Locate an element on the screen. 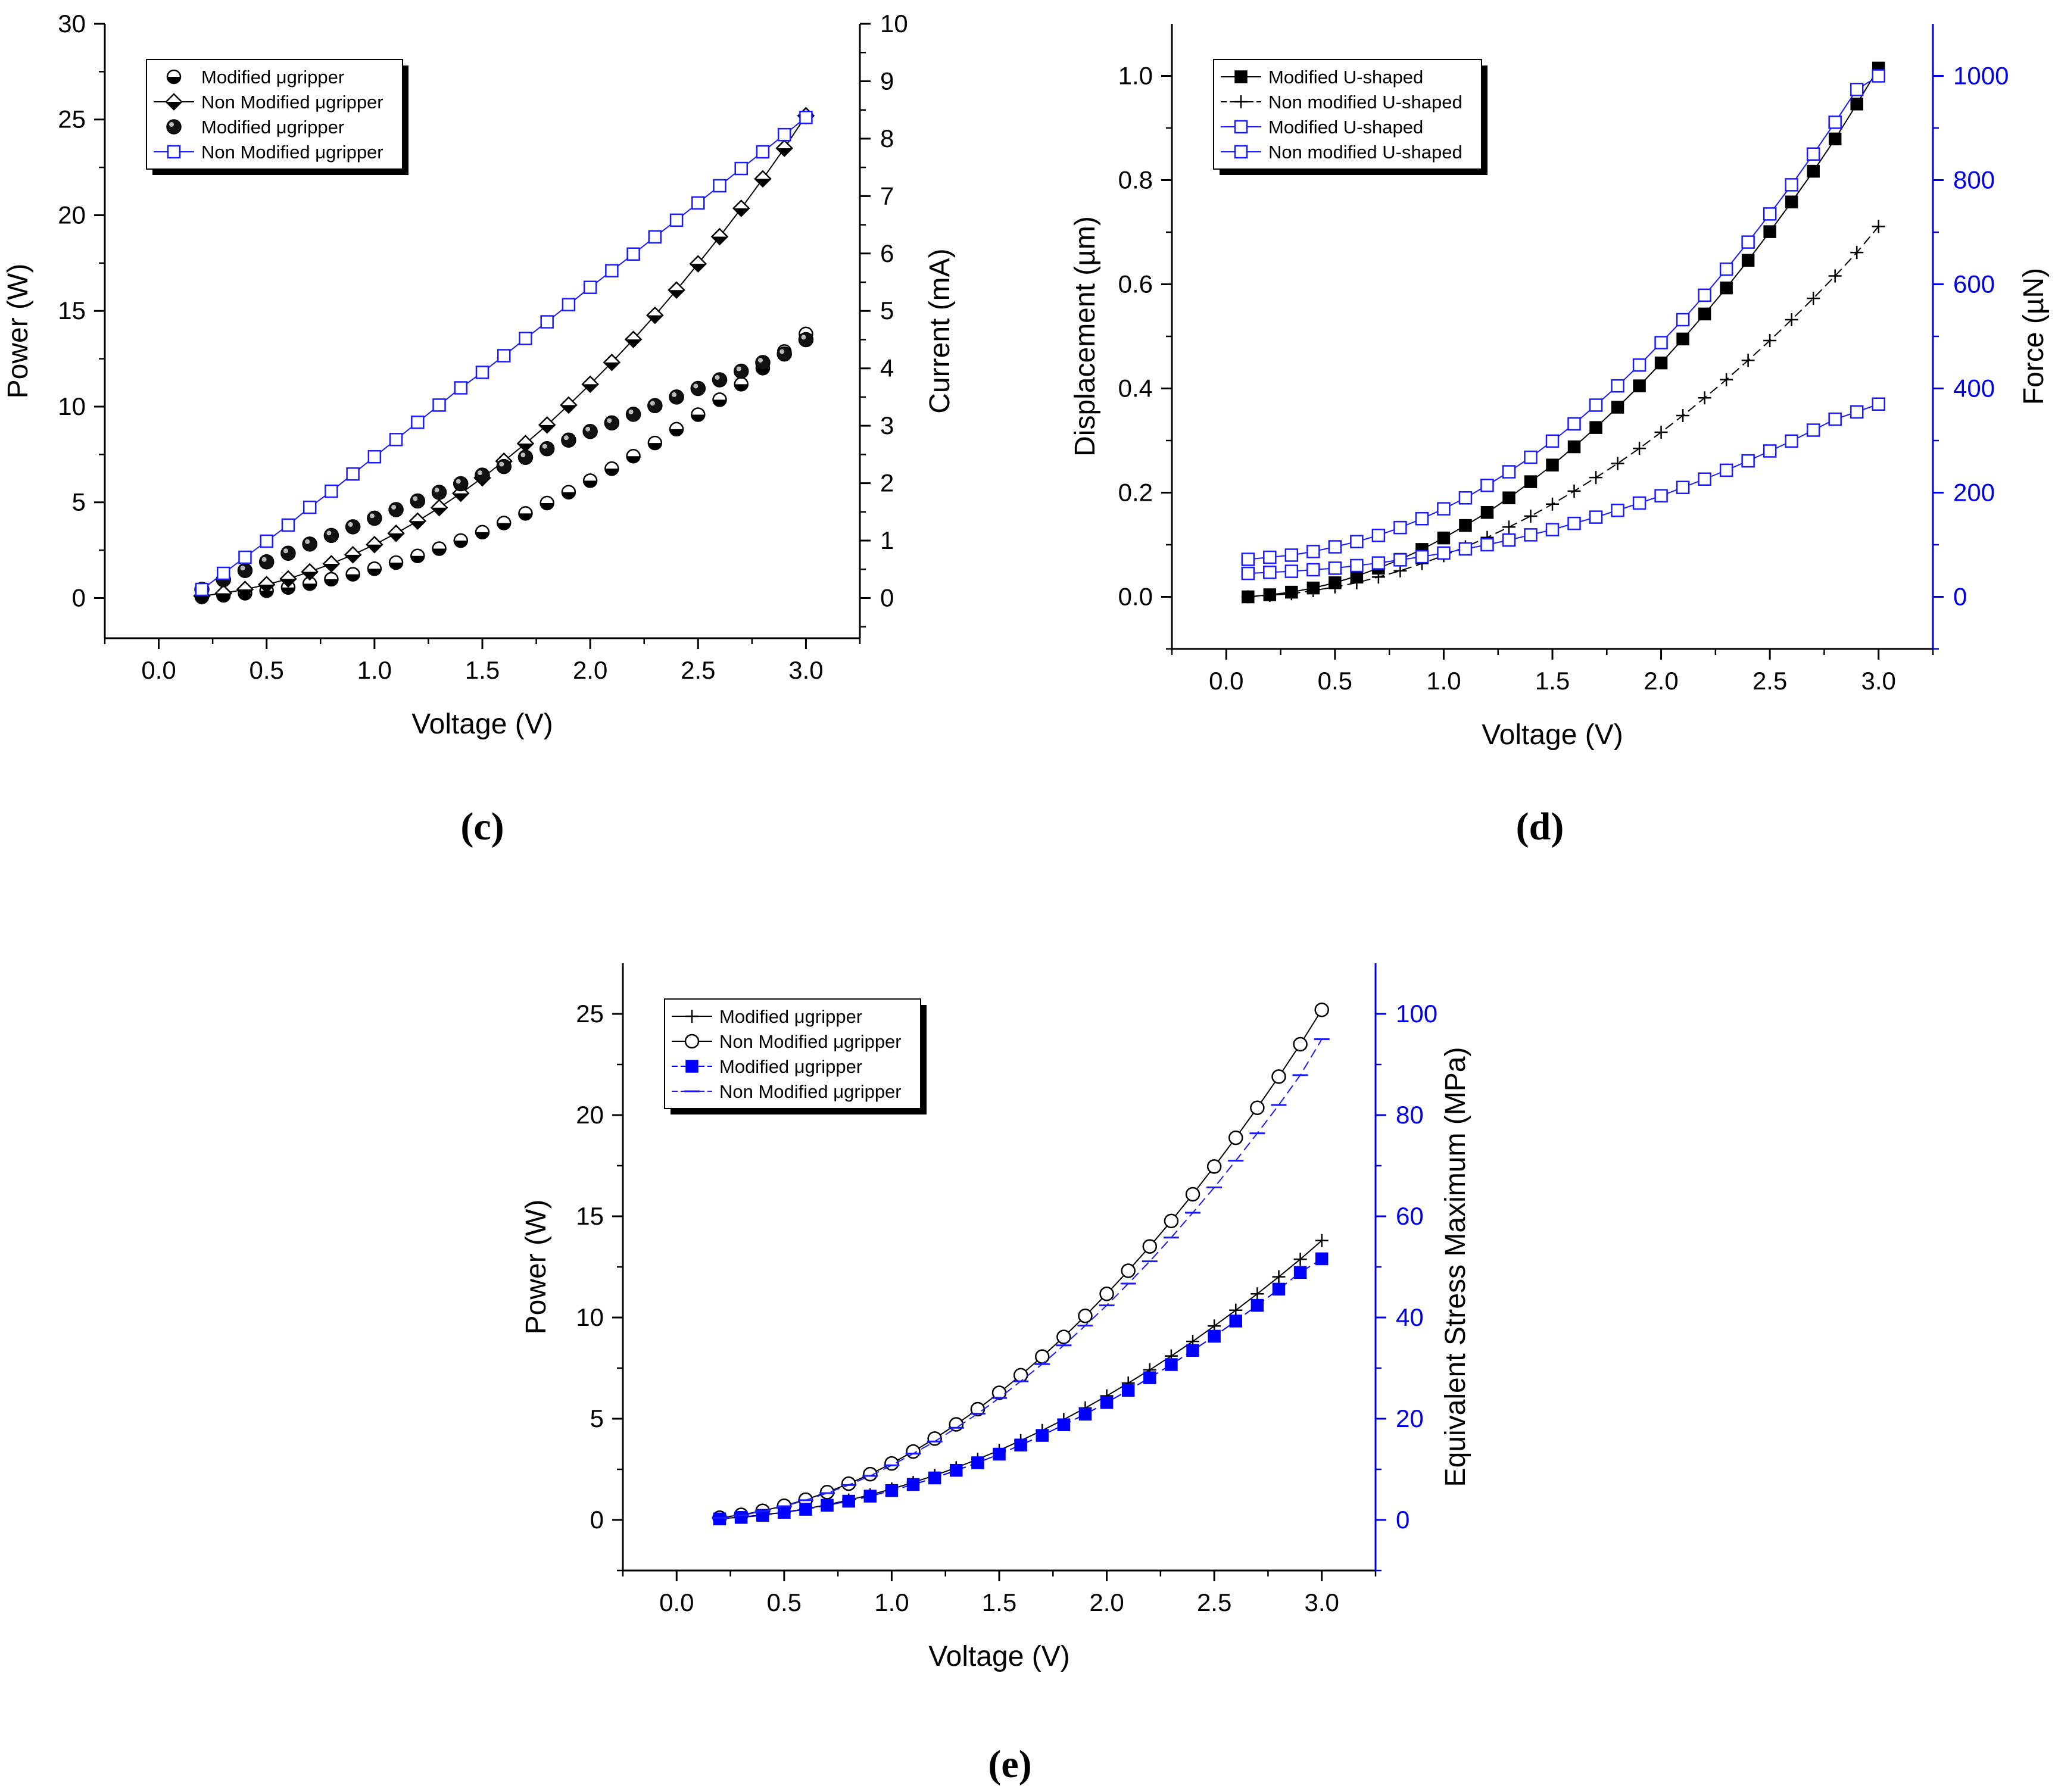 The width and height of the screenshot is (2055, 1792). y2-tick-label: 10 is located at coordinates (894, 24).